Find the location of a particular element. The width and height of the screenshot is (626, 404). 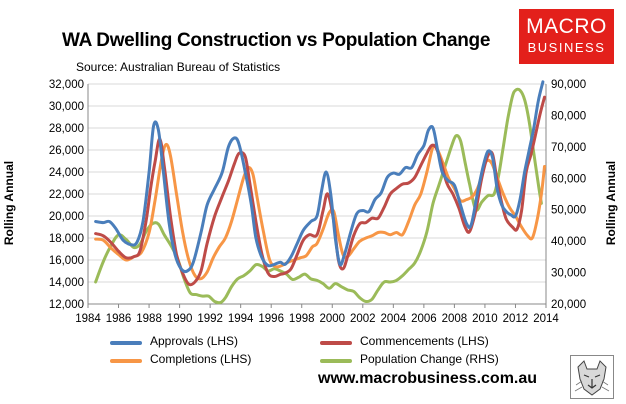

x-tick-7: 1998 is located at coordinates (302, 319).